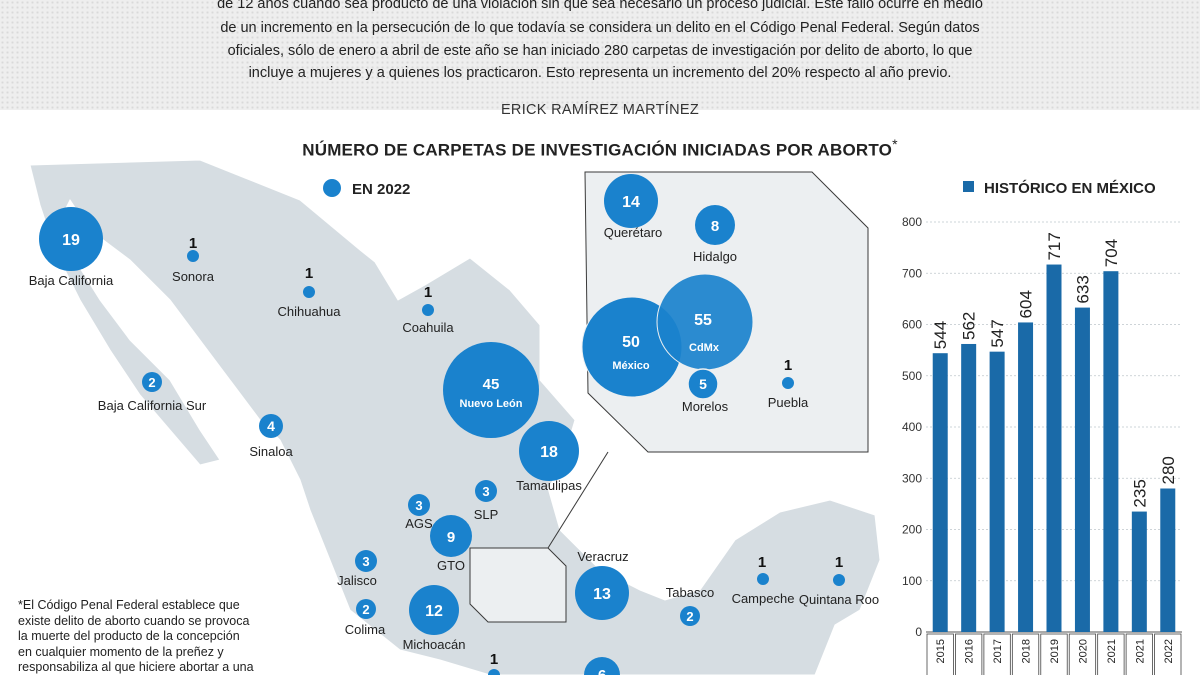 This screenshot has width=1200, height=676. I want to click on label: Baja California Sur, so click(152, 405).